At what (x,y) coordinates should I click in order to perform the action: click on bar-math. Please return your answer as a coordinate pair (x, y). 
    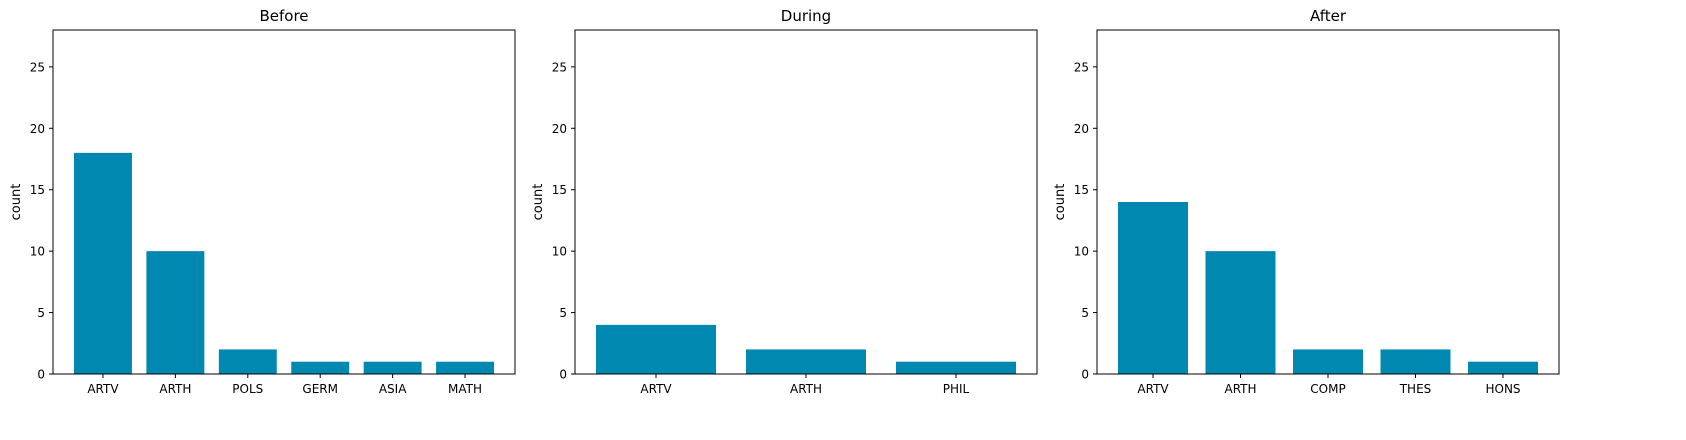
    Looking at the image, I should click on (465, 367).